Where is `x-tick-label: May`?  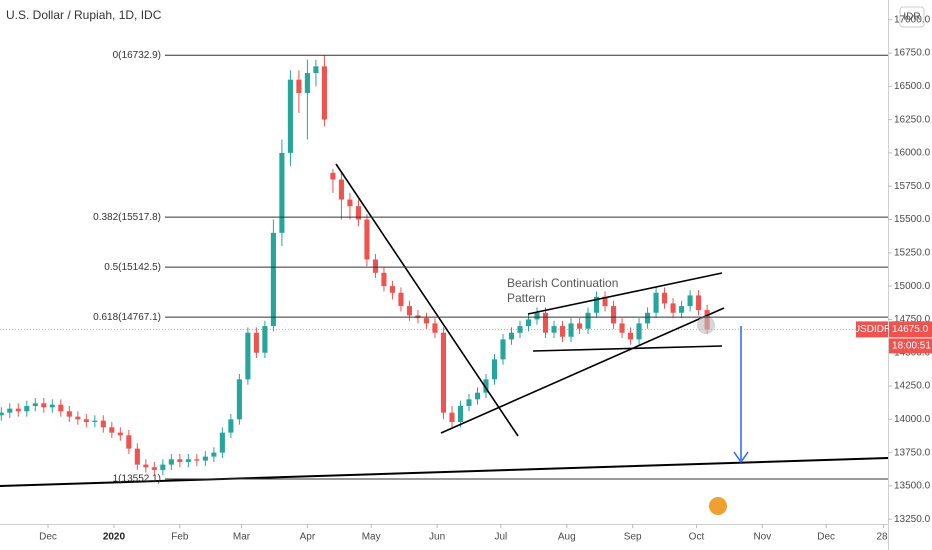 x-tick-label: May is located at coordinates (371, 537).